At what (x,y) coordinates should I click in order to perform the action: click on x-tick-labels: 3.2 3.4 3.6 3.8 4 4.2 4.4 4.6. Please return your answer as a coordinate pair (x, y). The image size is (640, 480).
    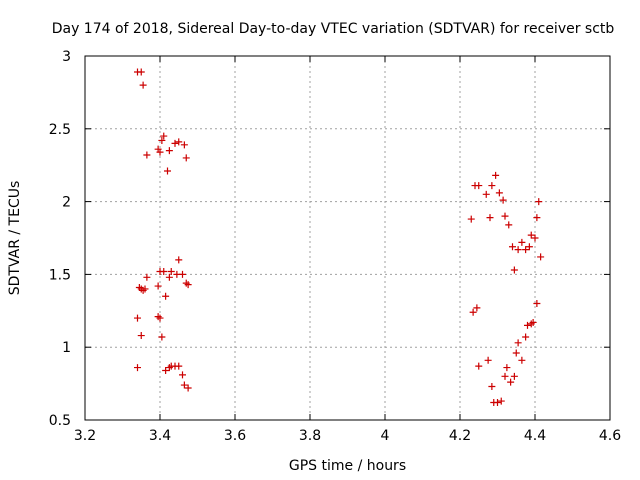
    Looking at the image, I should click on (347, 436).